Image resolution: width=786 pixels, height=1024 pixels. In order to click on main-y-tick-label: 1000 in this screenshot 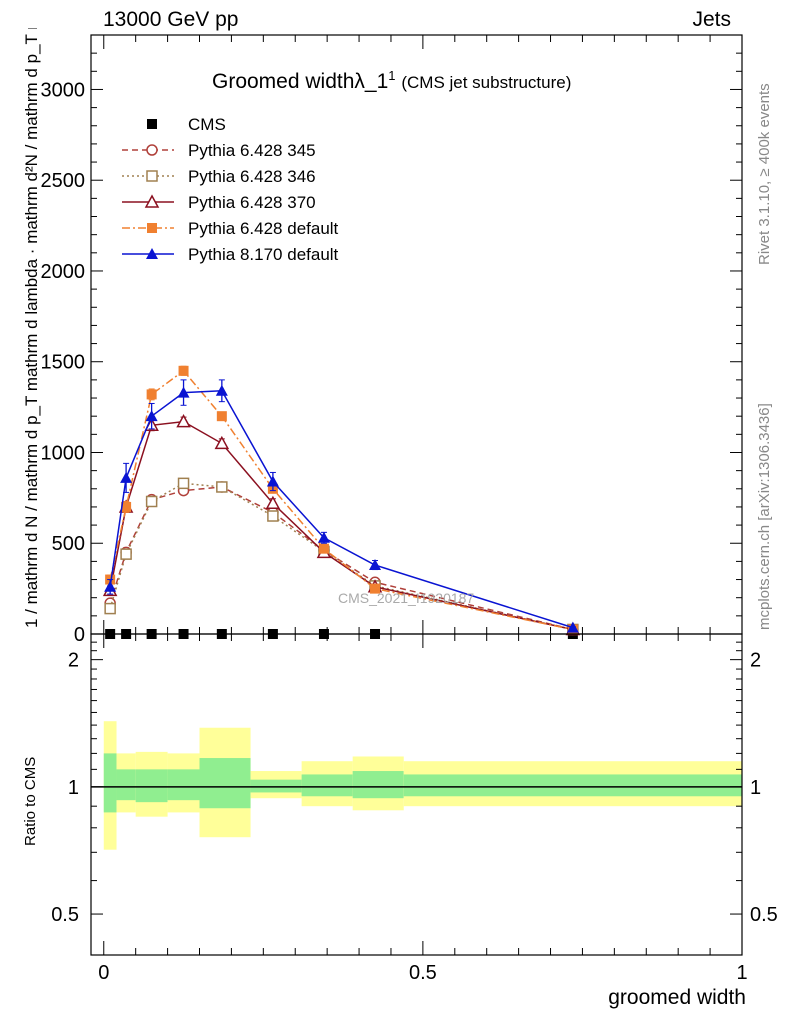, I will do `click(63, 453)`.